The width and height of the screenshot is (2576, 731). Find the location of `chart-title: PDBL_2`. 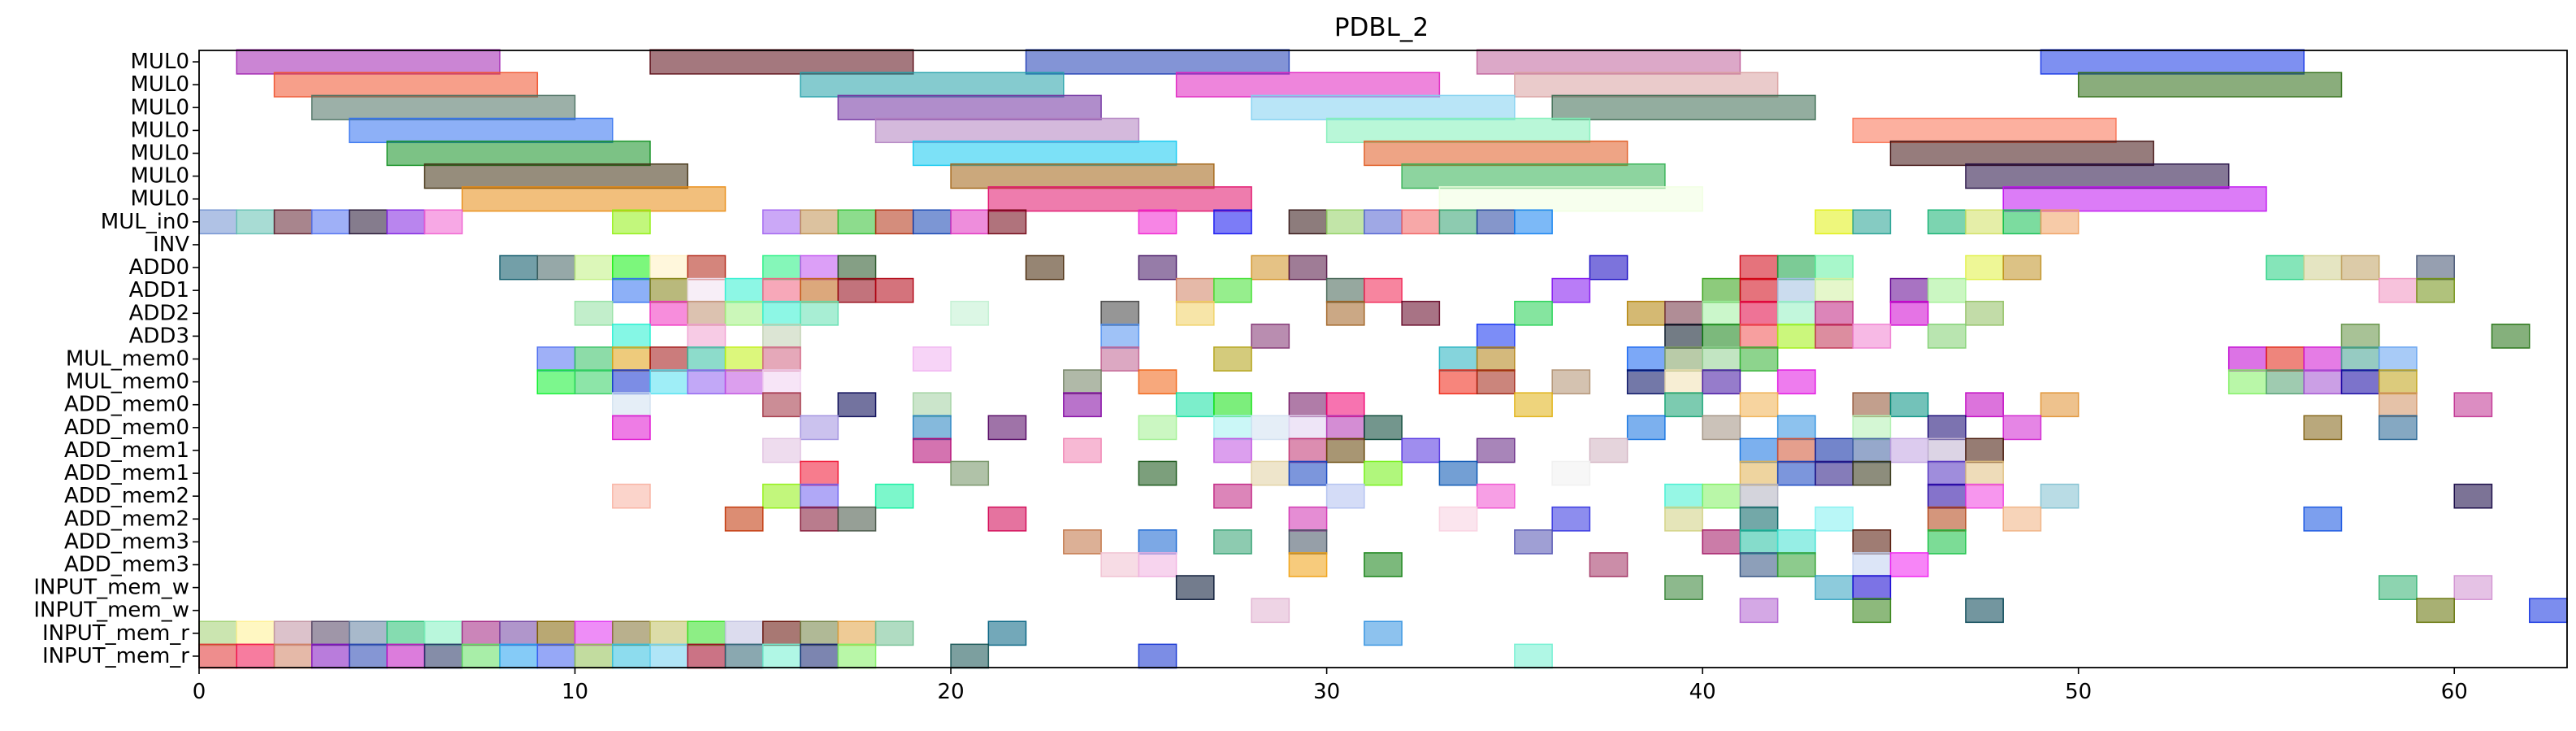

chart-title: PDBL_2 is located at coordinates (1381, 27).